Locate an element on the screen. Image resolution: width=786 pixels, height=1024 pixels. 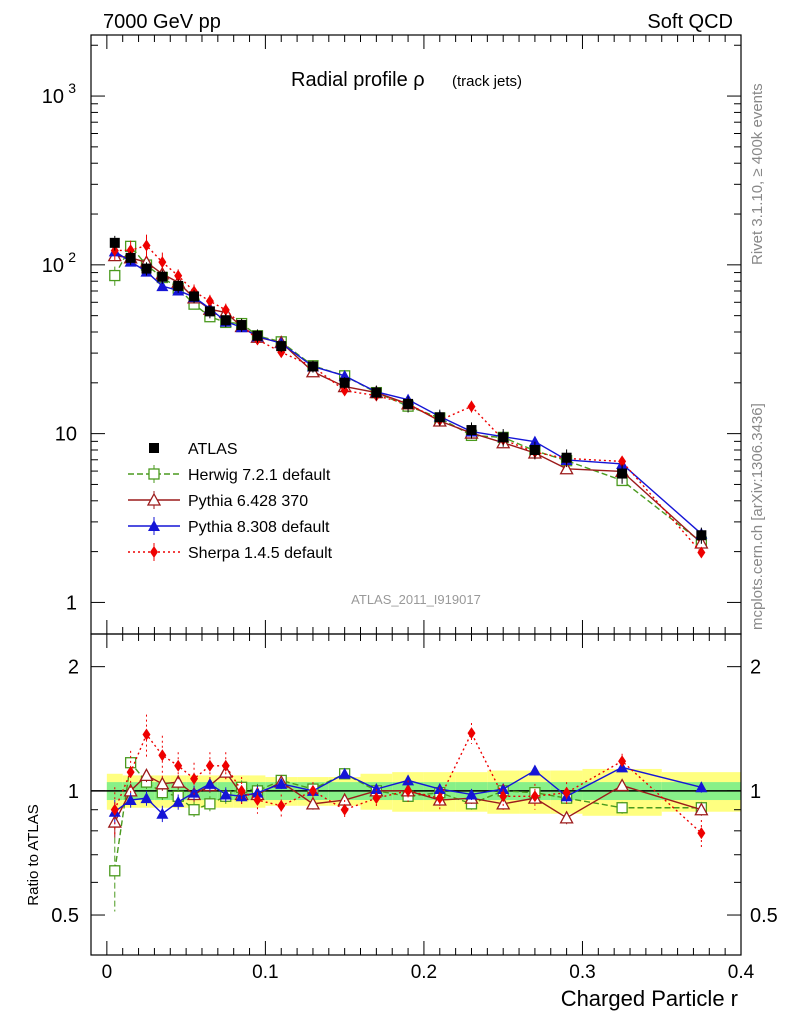
plot-title: Radial profile ρ is located at coordinates (358, 80).